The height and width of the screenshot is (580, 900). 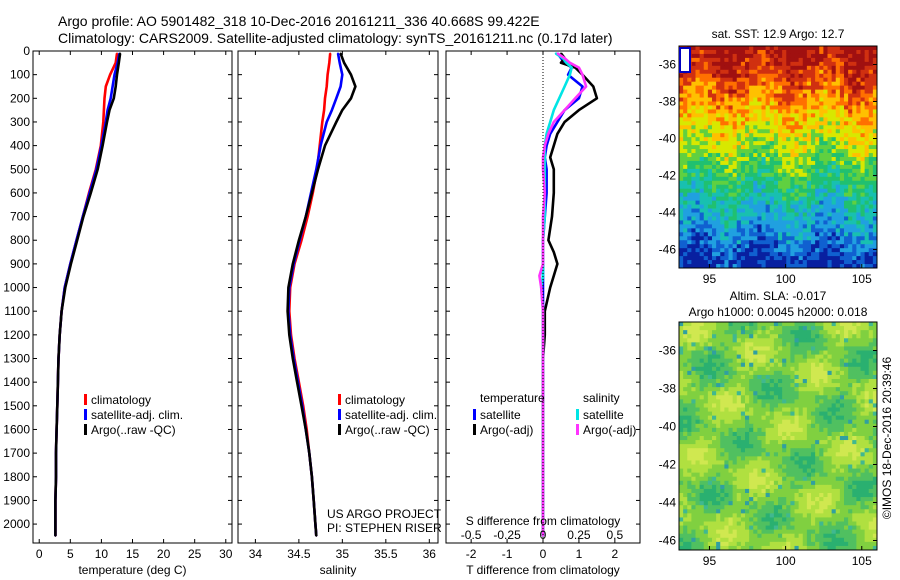 I want to click on x-tick-label: 1, so click(x=579, y=554).